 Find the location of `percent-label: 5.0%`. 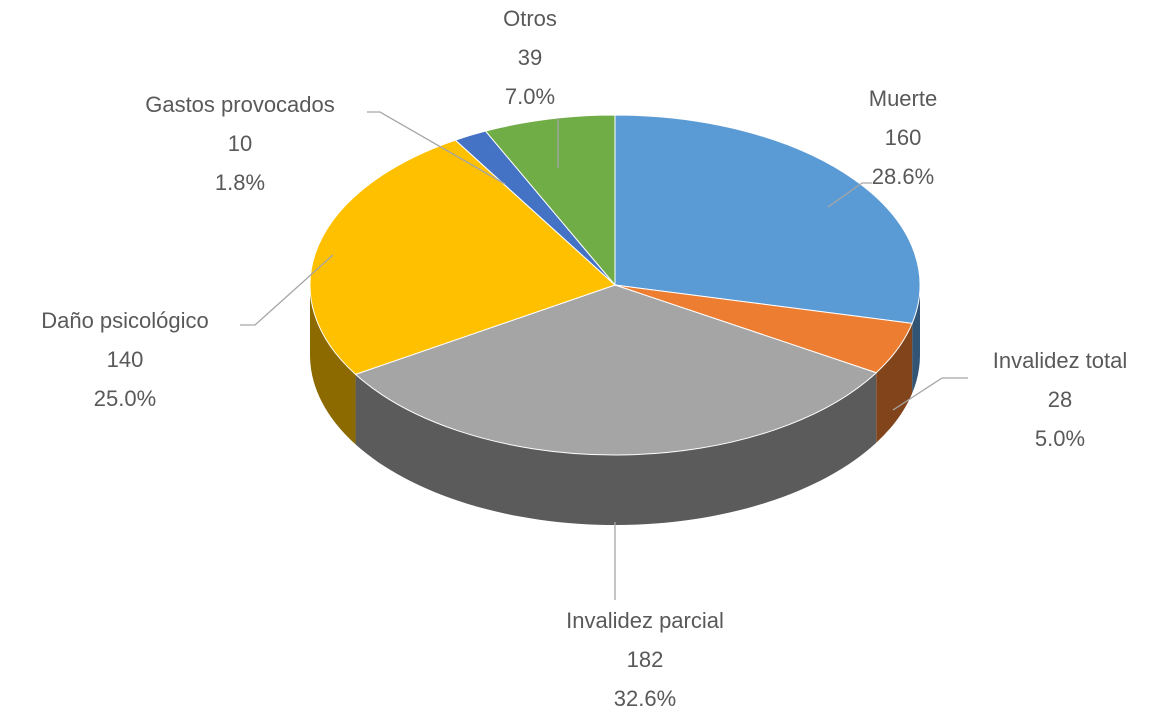

percent-label: 5.0% is located at coordinates (1060, 438).